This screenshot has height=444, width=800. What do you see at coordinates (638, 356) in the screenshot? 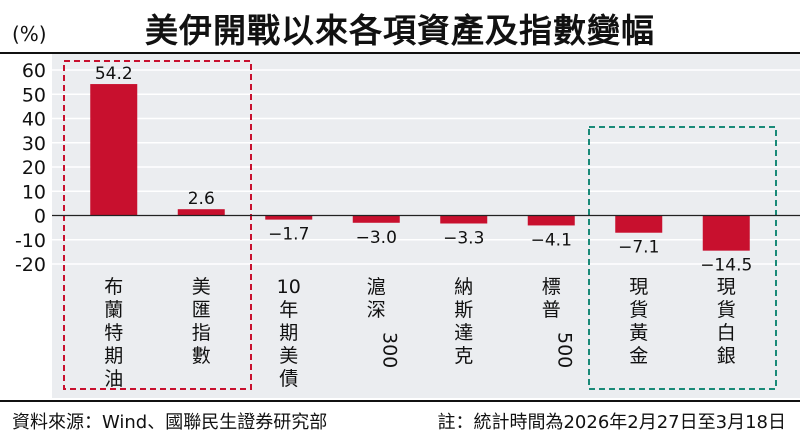
I see `x-tick-label-part: 金` at bounding box center [638, 356].